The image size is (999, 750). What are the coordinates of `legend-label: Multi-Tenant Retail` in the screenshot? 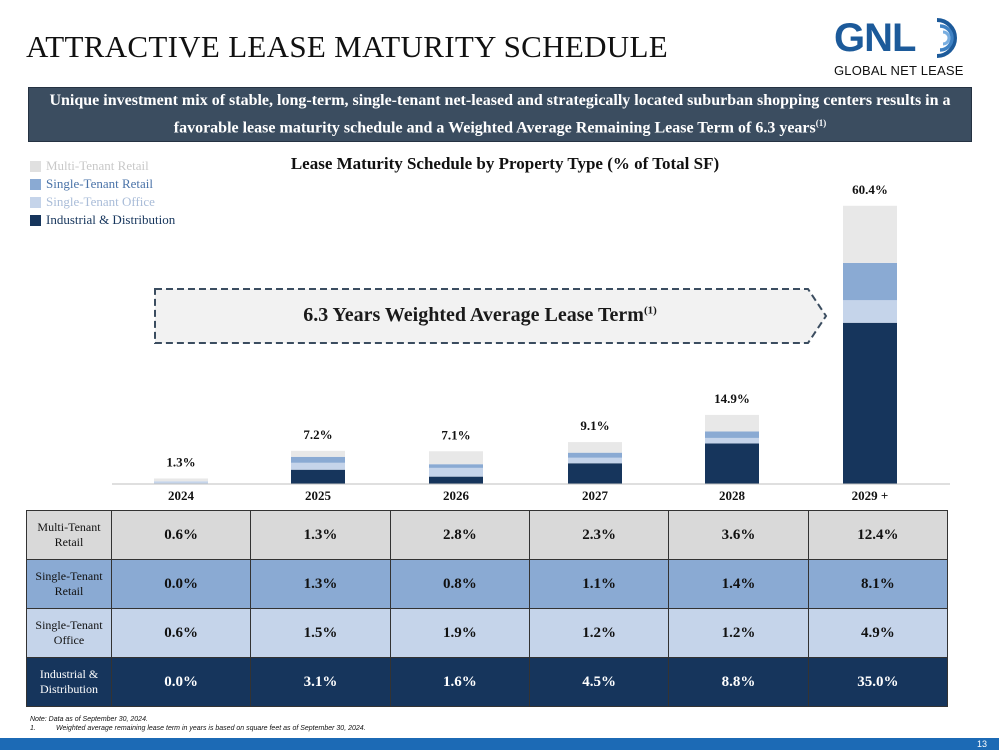 It's located at (97, 165).